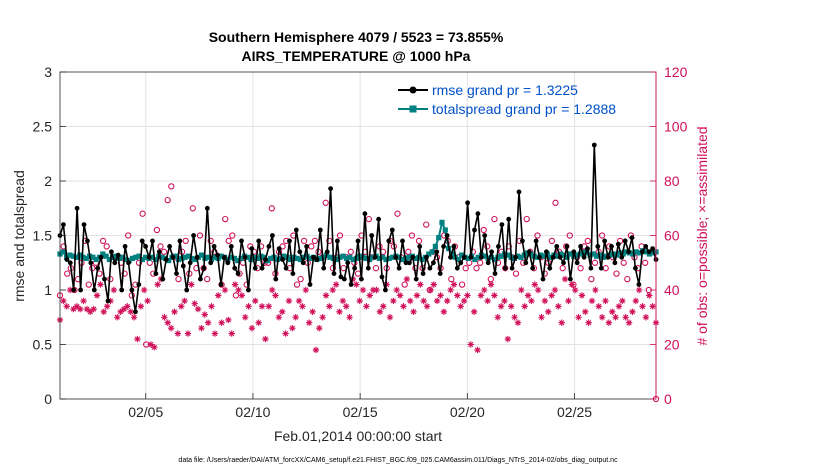 The image size is (830, 470). What do you see at coordinates (358, 436) in the screenshot?
I see `x-axis-label: Feb.01,2014 00:00:00 start` at bounding box center [358, 436].